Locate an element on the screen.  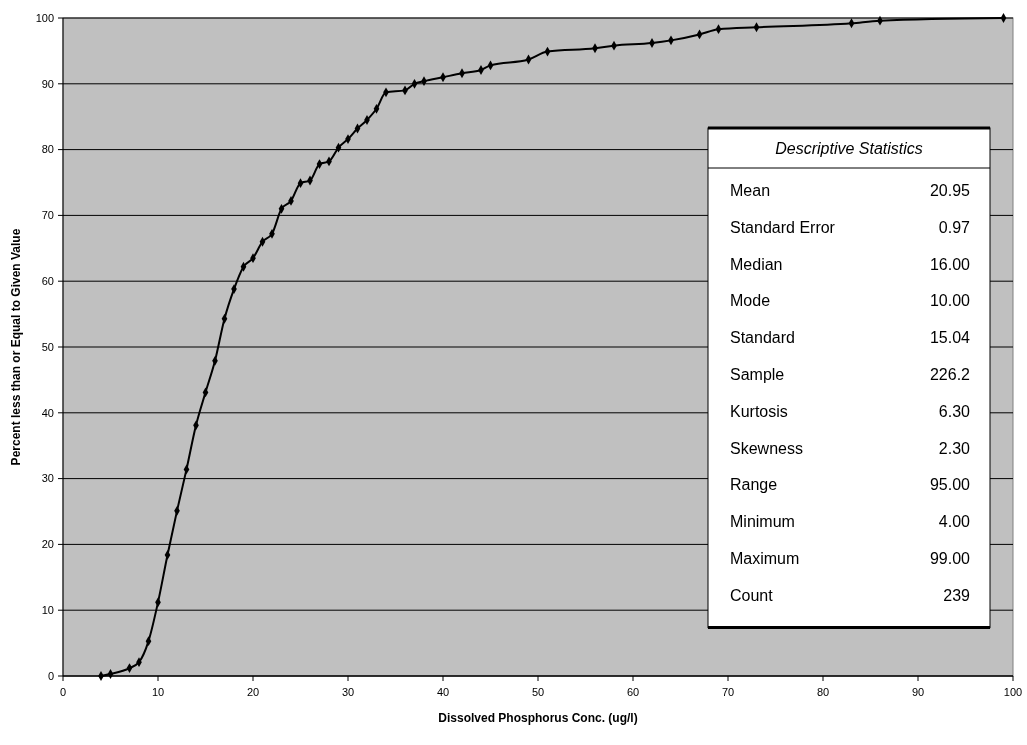
annotation: 0.97 is located at coordinates (954, 227).